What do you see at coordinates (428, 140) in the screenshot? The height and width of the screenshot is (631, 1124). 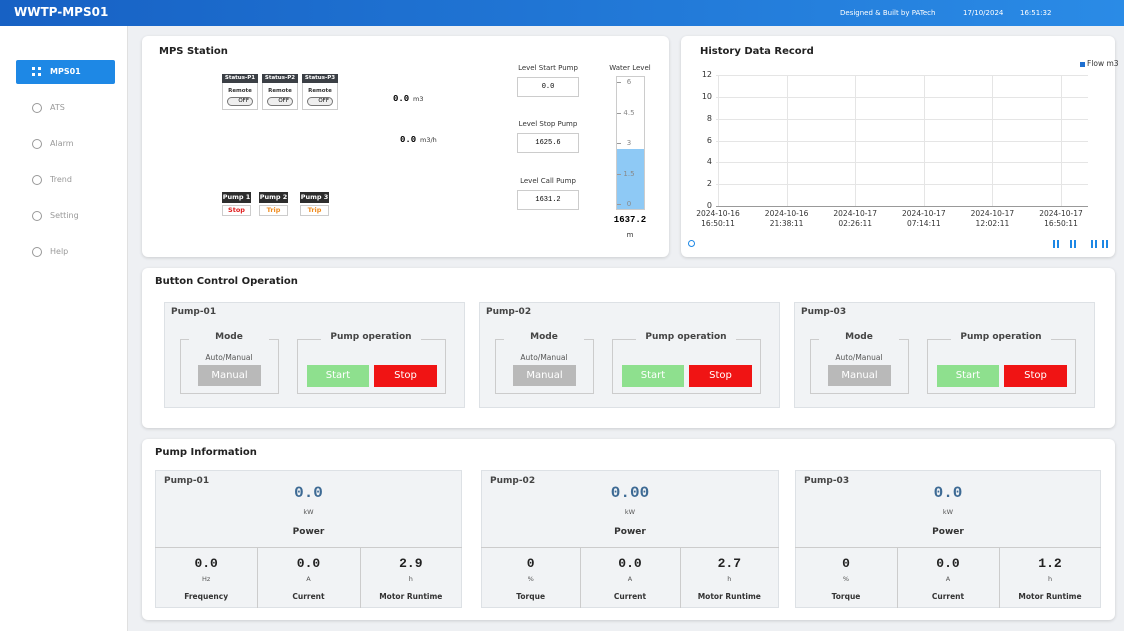 I see `flow-unit: m3/h` at bounding box center [428, 140].